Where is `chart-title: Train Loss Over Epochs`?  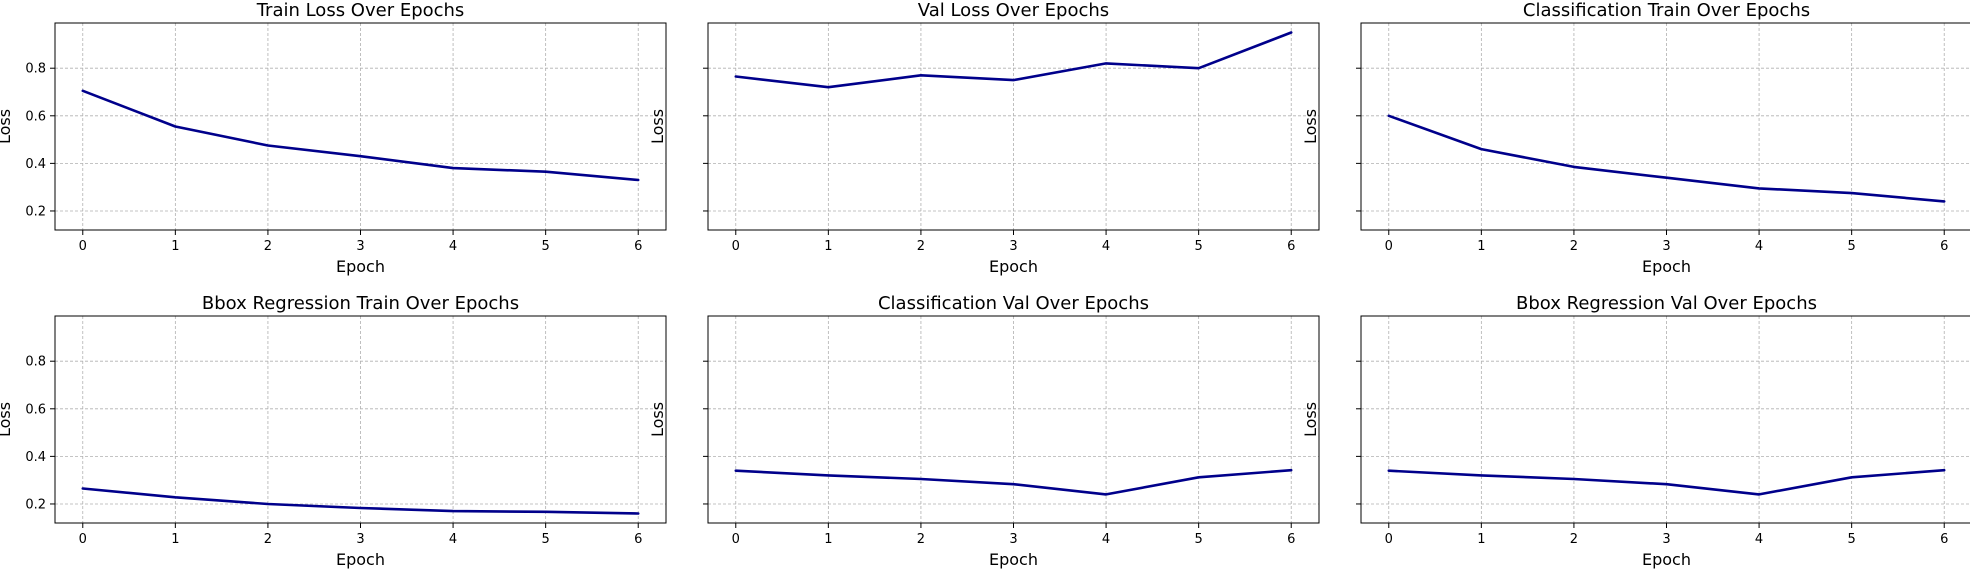 chart-title: Train Loss Over Epochs is located at coordinates (360, 10).